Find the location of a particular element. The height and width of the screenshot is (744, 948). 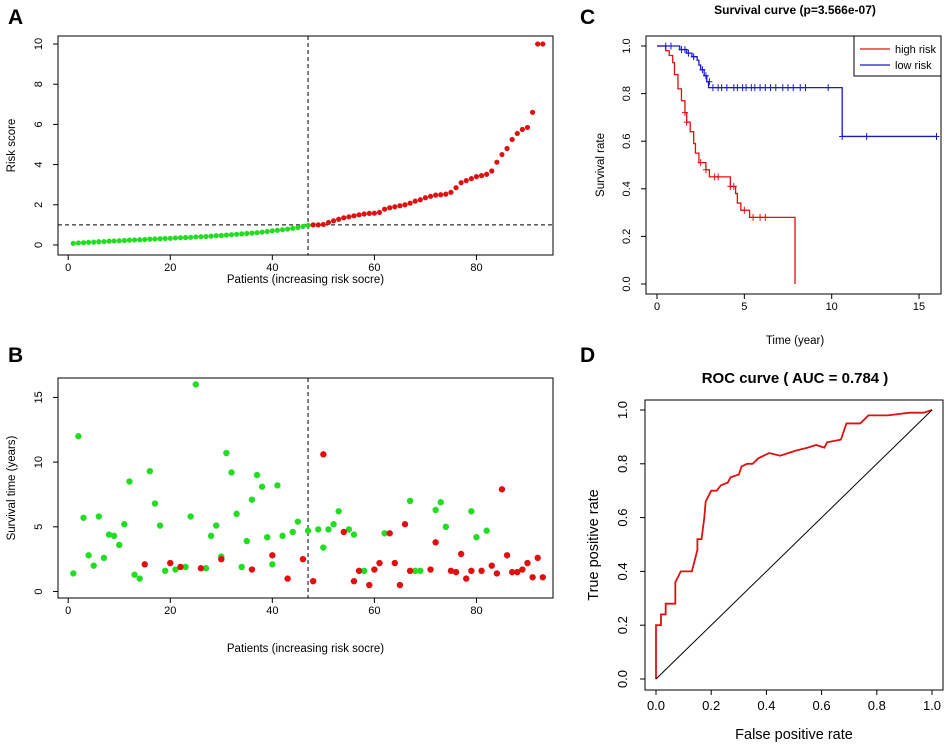

panel-c-xlabel: Time (year) is located at coordinates (795, 341).